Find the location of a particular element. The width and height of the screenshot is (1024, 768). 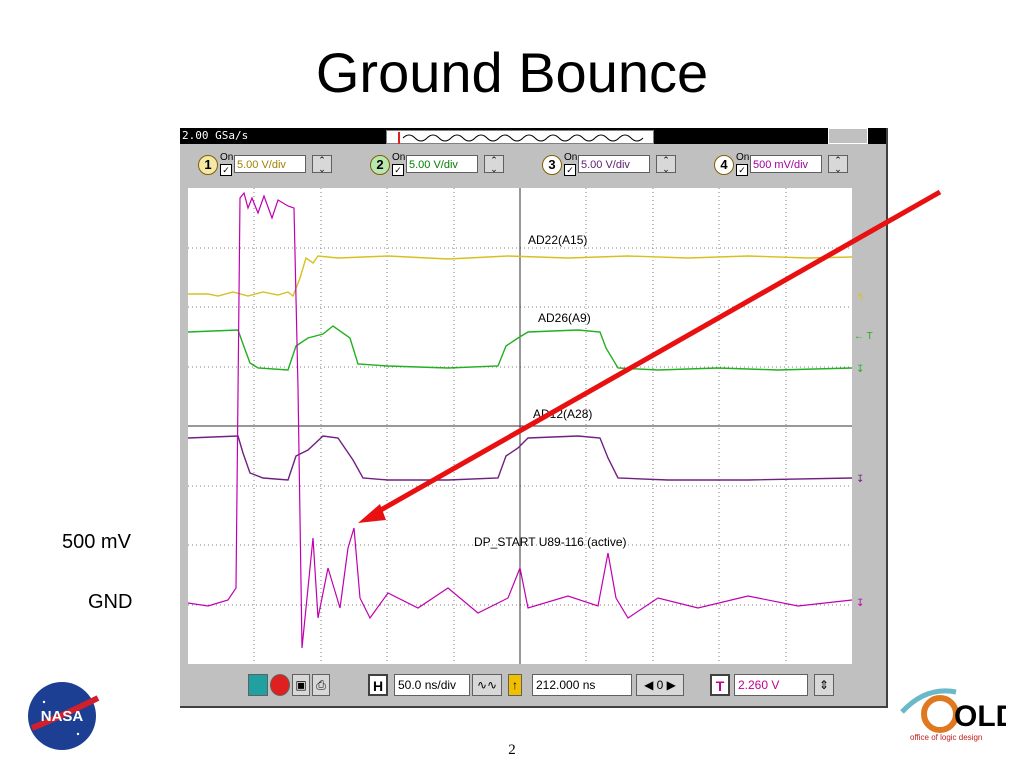

nasa-meatball-icon: NASA is located at coordinates (64, 716).